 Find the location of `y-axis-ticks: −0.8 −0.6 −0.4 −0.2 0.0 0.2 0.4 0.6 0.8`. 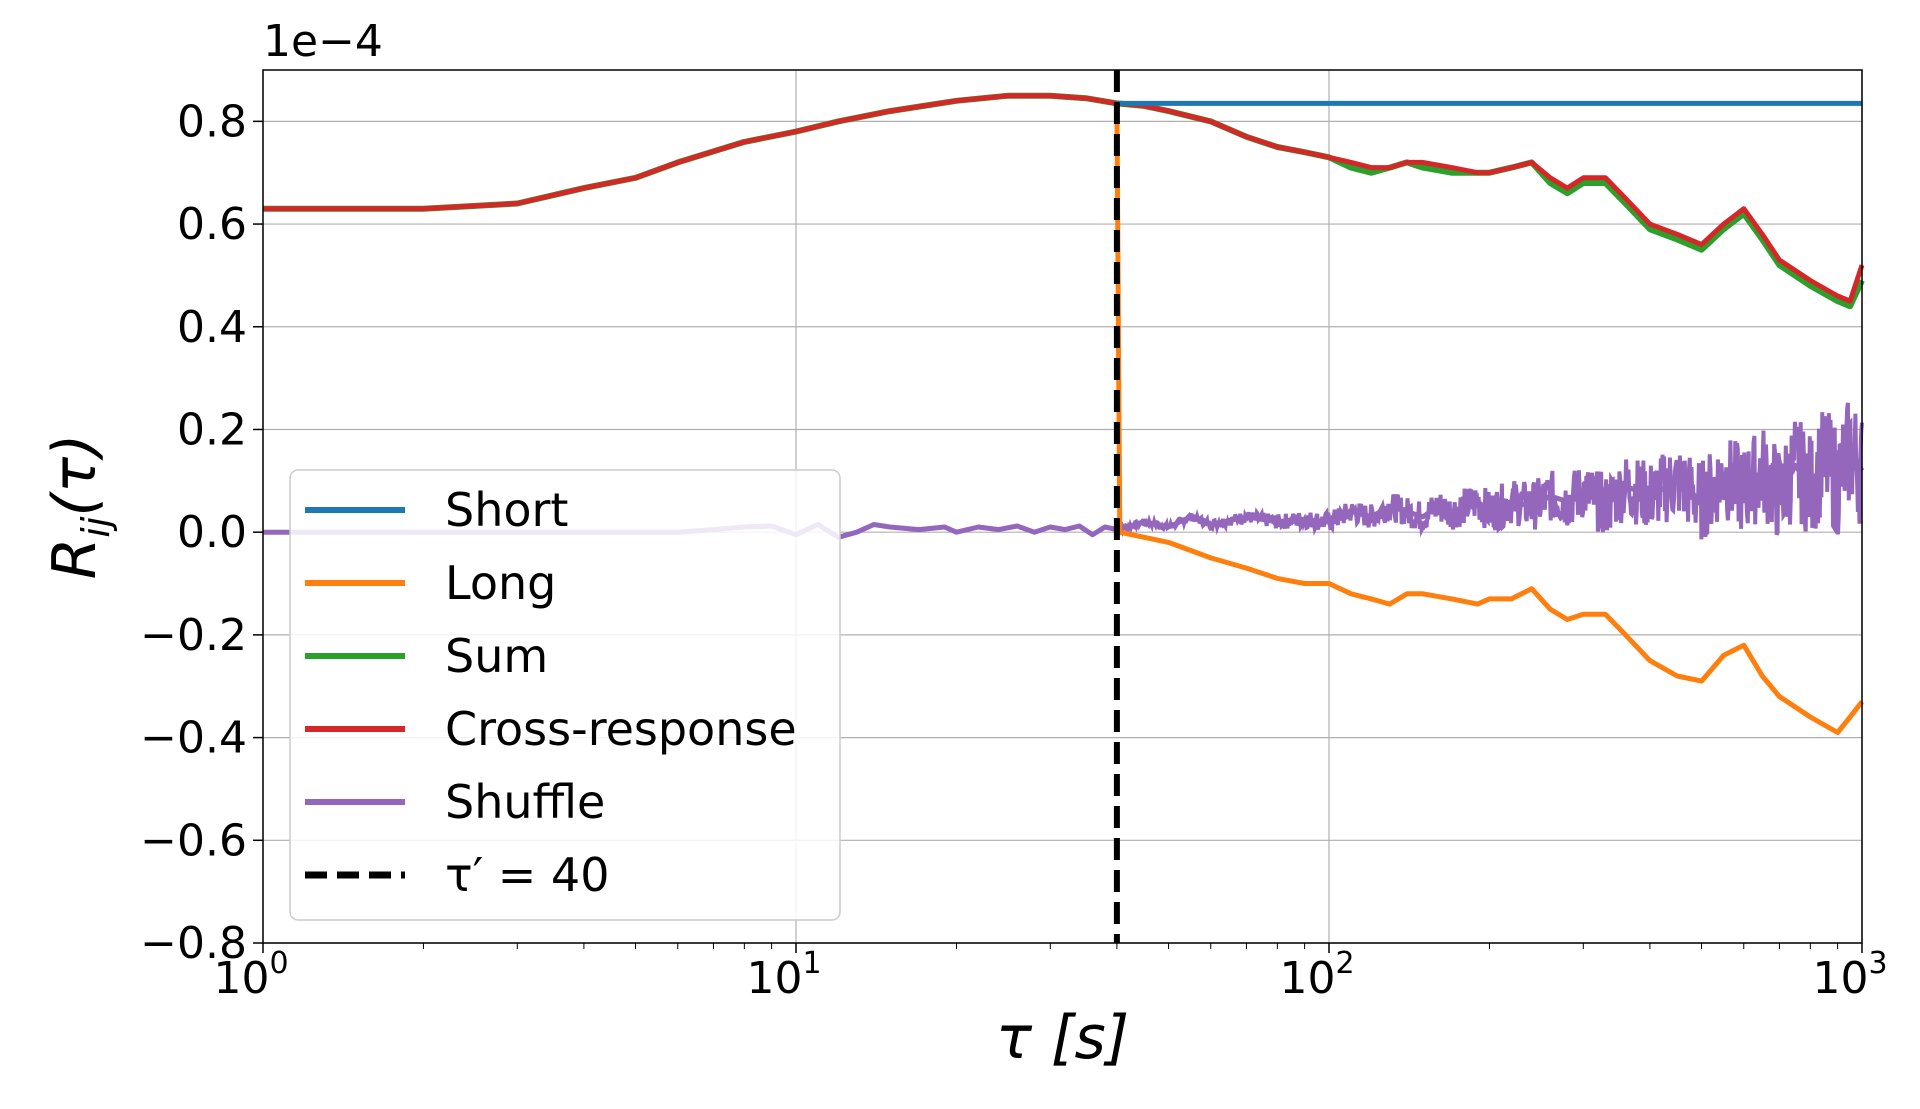

y-axis-ticks: −0.8 −0.6 −0.4 −0.2 0.0 0.2 0.4 0.6 0.8 is located at coordinates (201, 532).